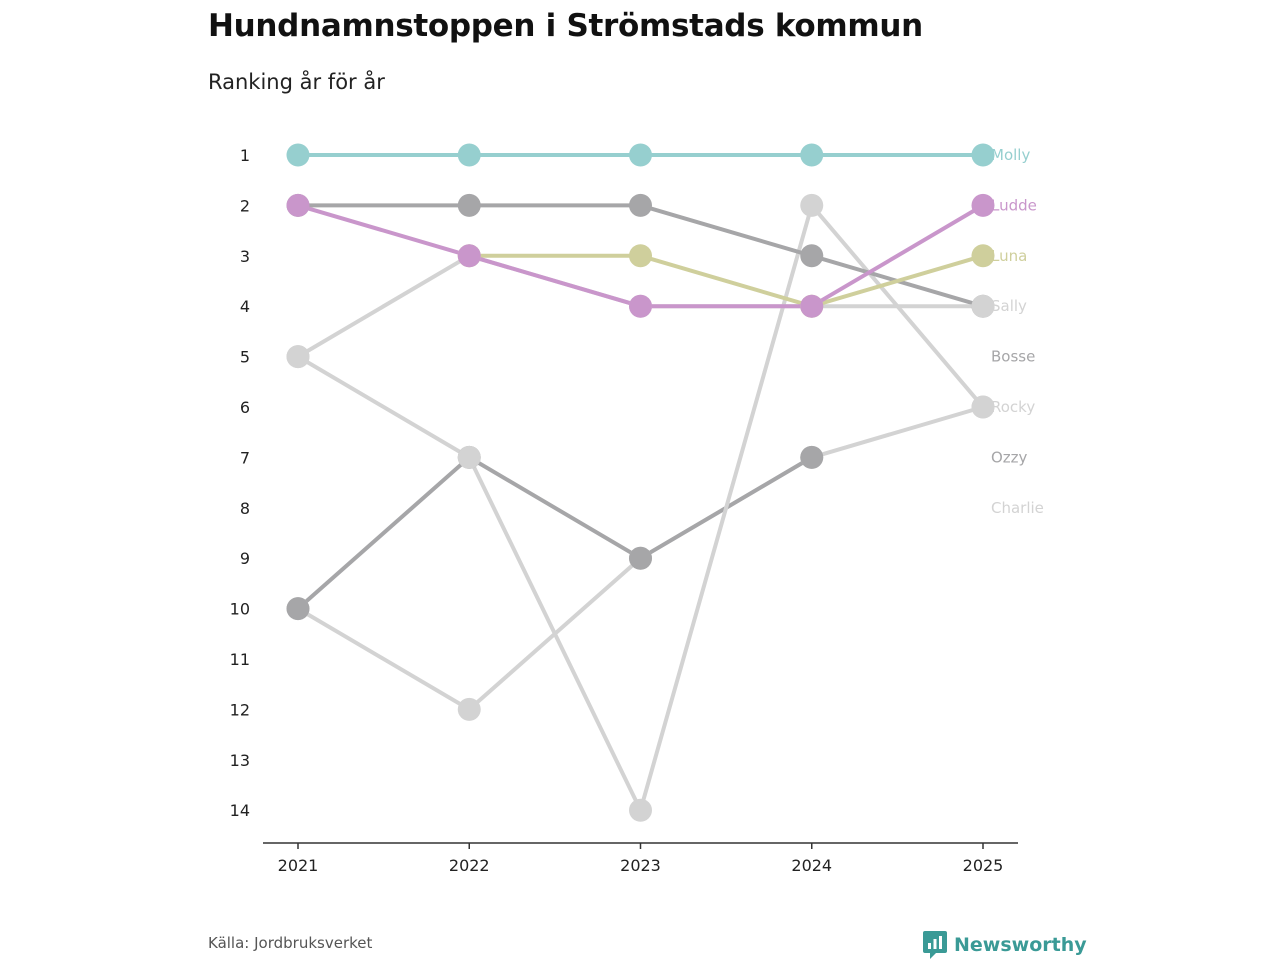 This screenshot has height=960, width=1280. Describe the element at coordinates (384, 306) in the screenshot. I see `series-line-sally` at that location.